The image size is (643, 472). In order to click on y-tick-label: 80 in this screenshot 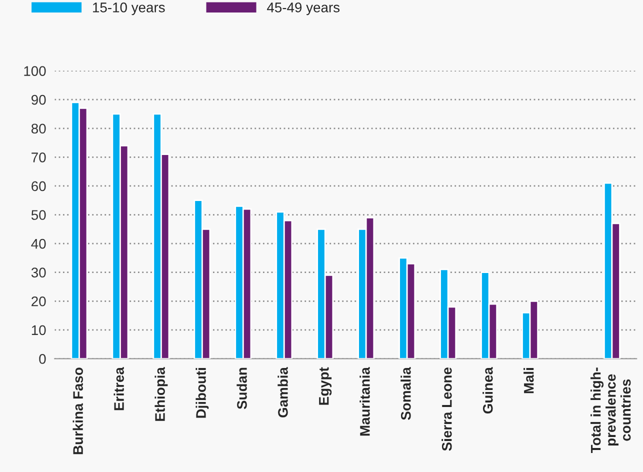, I will do `click(38, 129)`.